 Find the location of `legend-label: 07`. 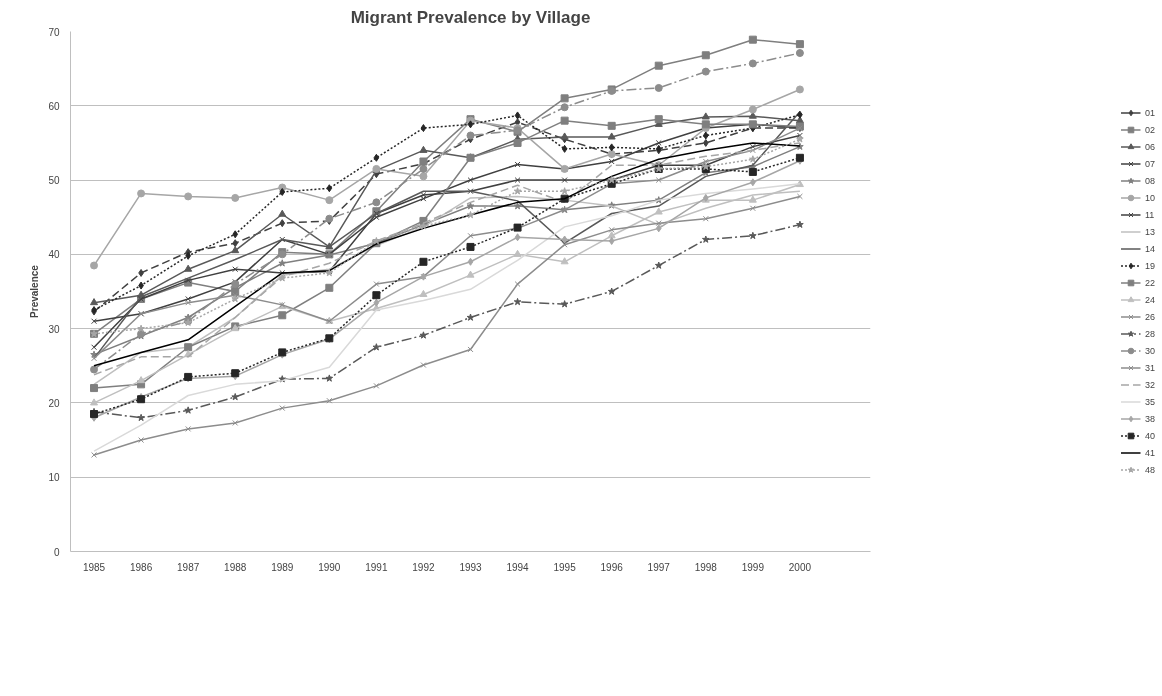

legend-label: 07 is located at coordinates (1150, 164).